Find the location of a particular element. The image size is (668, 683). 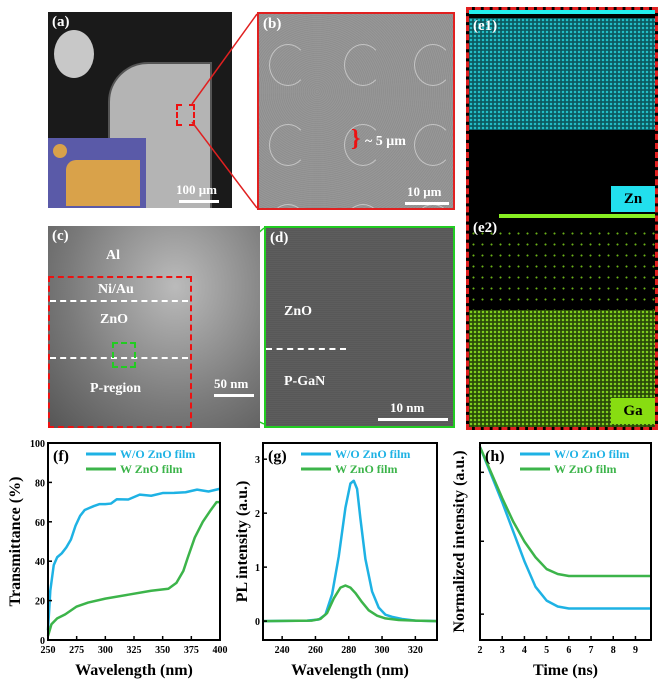

y-tick-label: 100 is located at coordinates (37, 444).